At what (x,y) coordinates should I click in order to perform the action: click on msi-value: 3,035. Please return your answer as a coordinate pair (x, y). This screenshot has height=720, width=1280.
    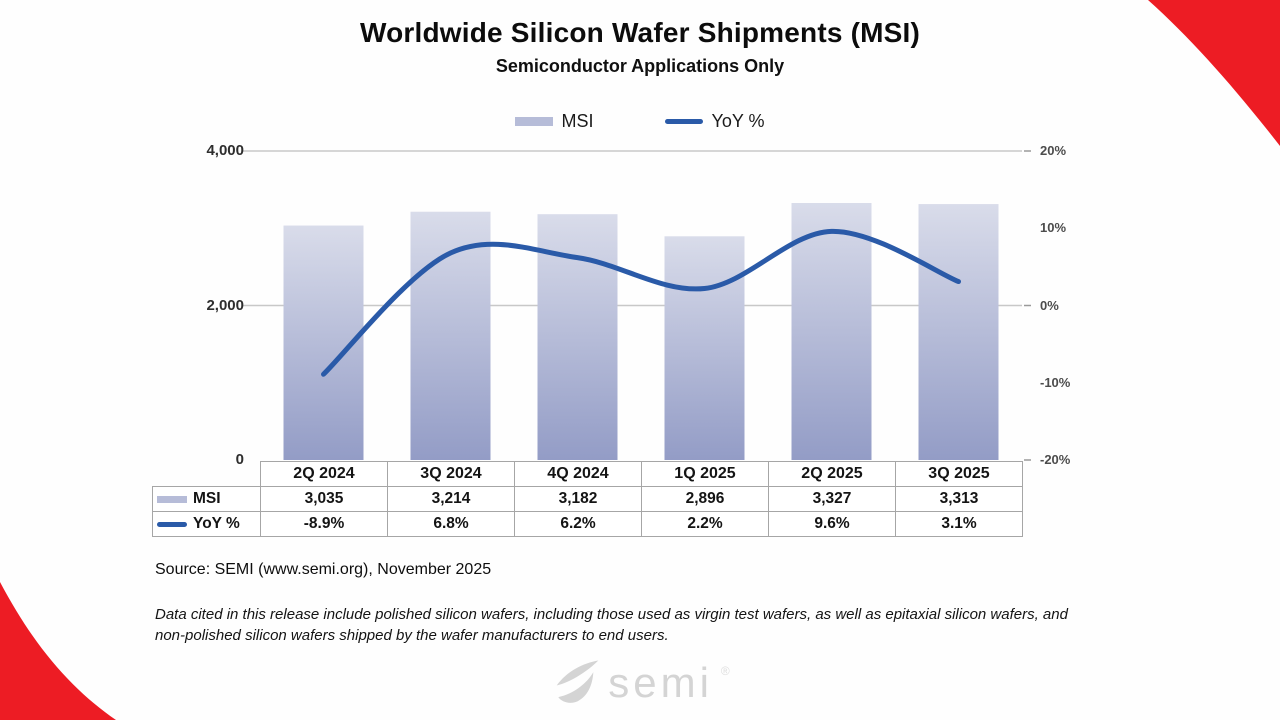
    Looking at the image, I should click on (324, 499).